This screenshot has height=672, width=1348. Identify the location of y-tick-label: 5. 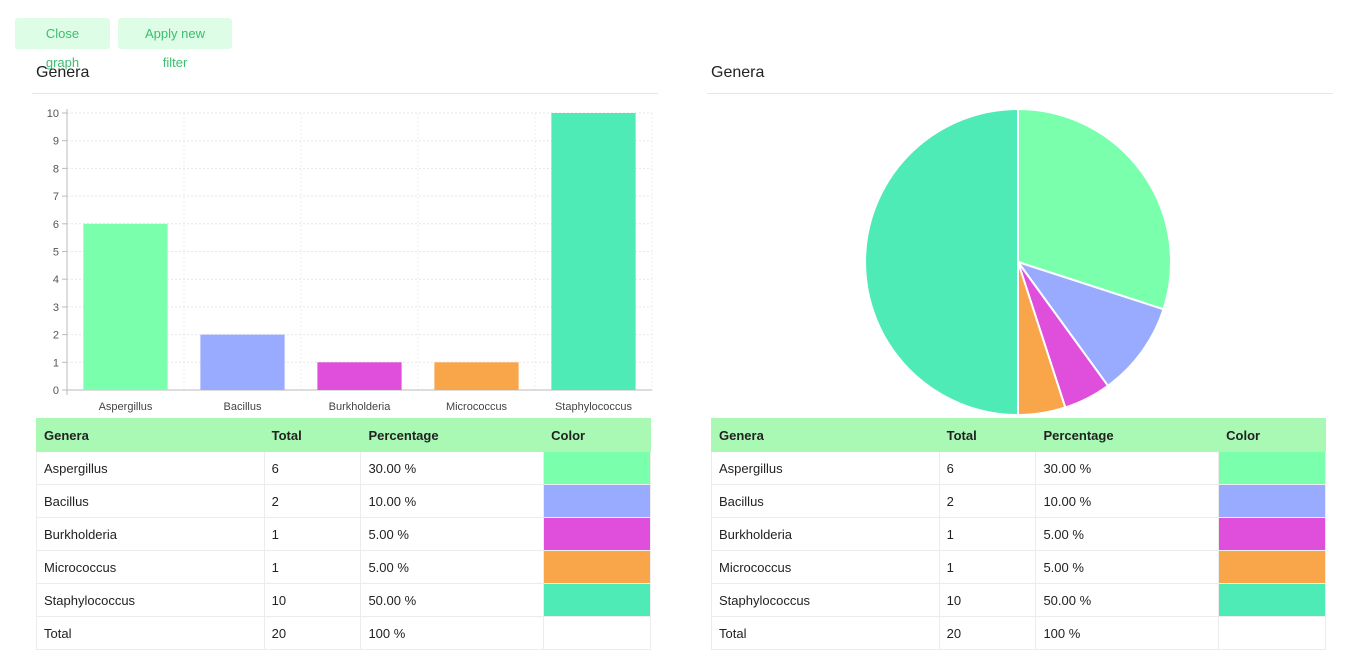
(56, 253).